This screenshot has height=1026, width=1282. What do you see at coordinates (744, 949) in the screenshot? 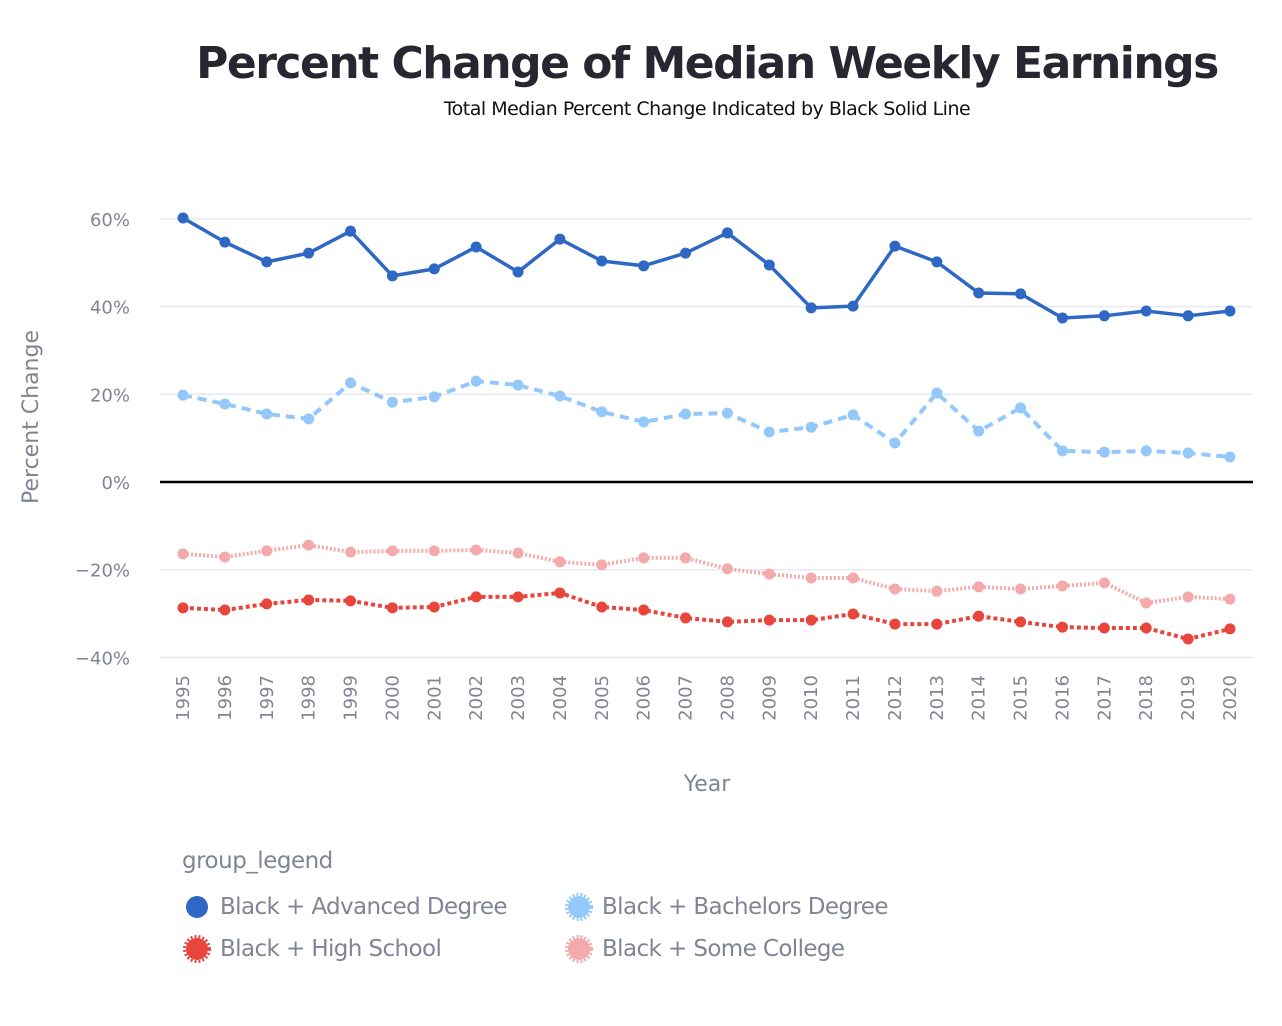
I see `legend-item: Black + Some College` at bounding box center [744, 949].